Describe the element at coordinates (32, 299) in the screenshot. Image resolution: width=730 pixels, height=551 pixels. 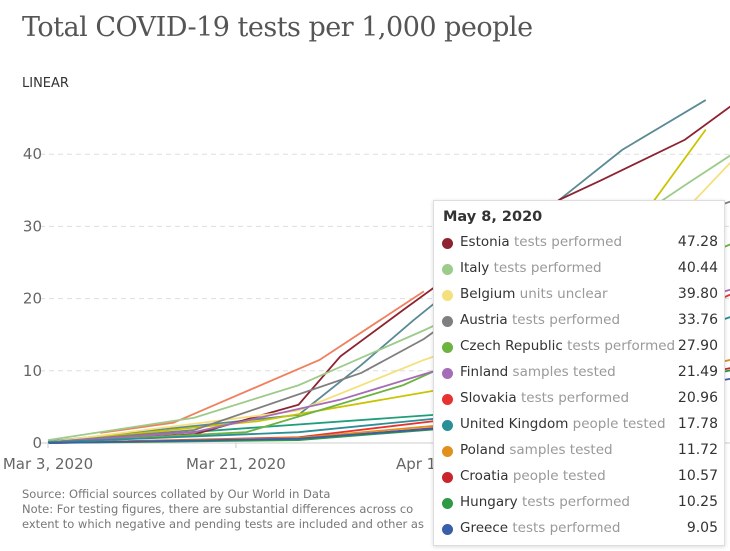
I see `y-tick-label: 20` at that location.